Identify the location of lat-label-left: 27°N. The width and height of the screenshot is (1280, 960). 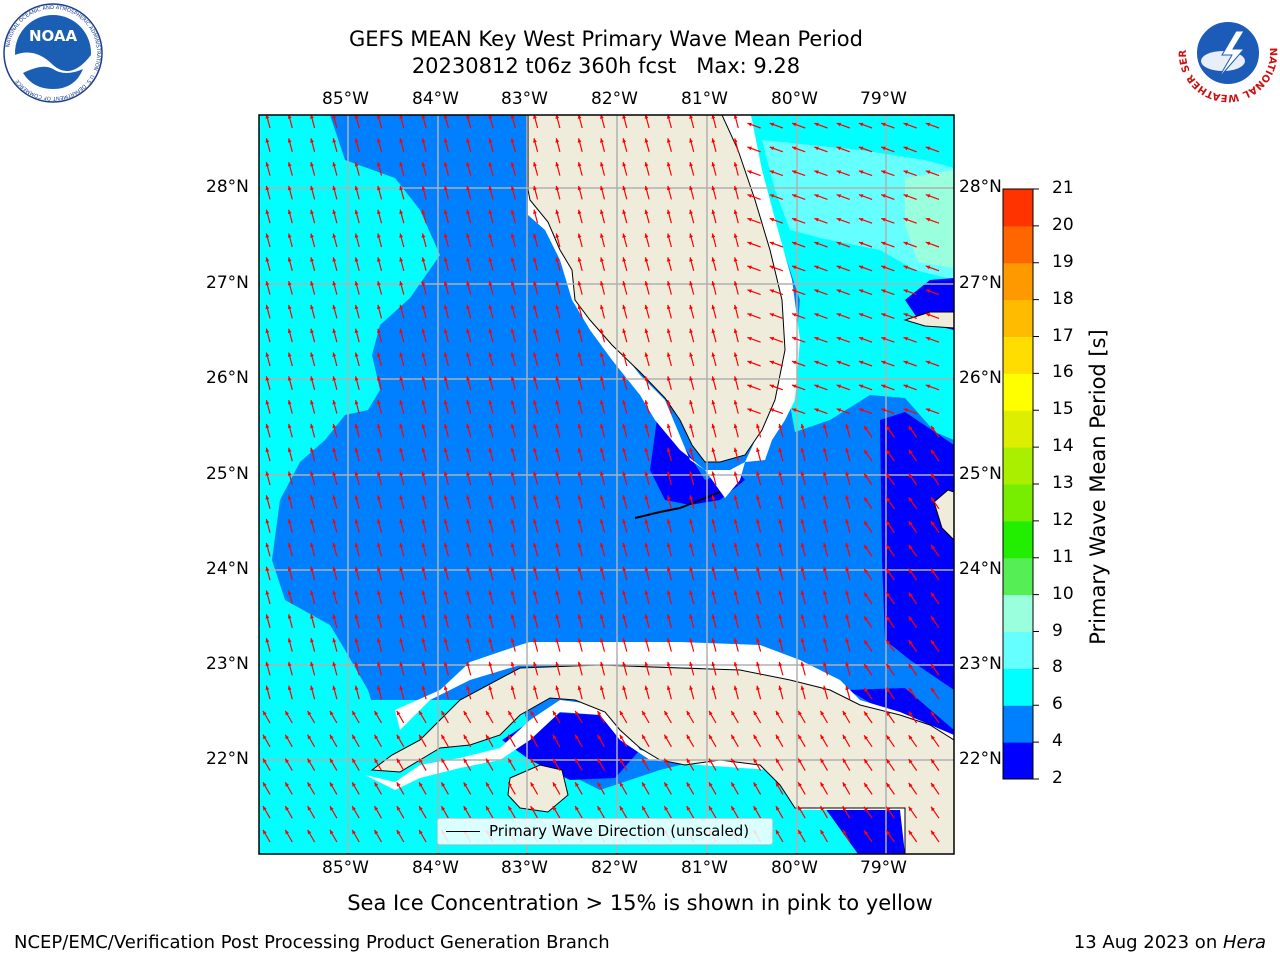
(227, 283).